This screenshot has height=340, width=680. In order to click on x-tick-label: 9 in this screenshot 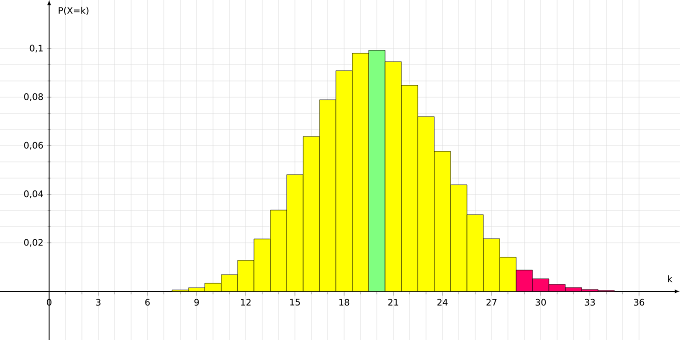, I will do `click(196, 302)`.